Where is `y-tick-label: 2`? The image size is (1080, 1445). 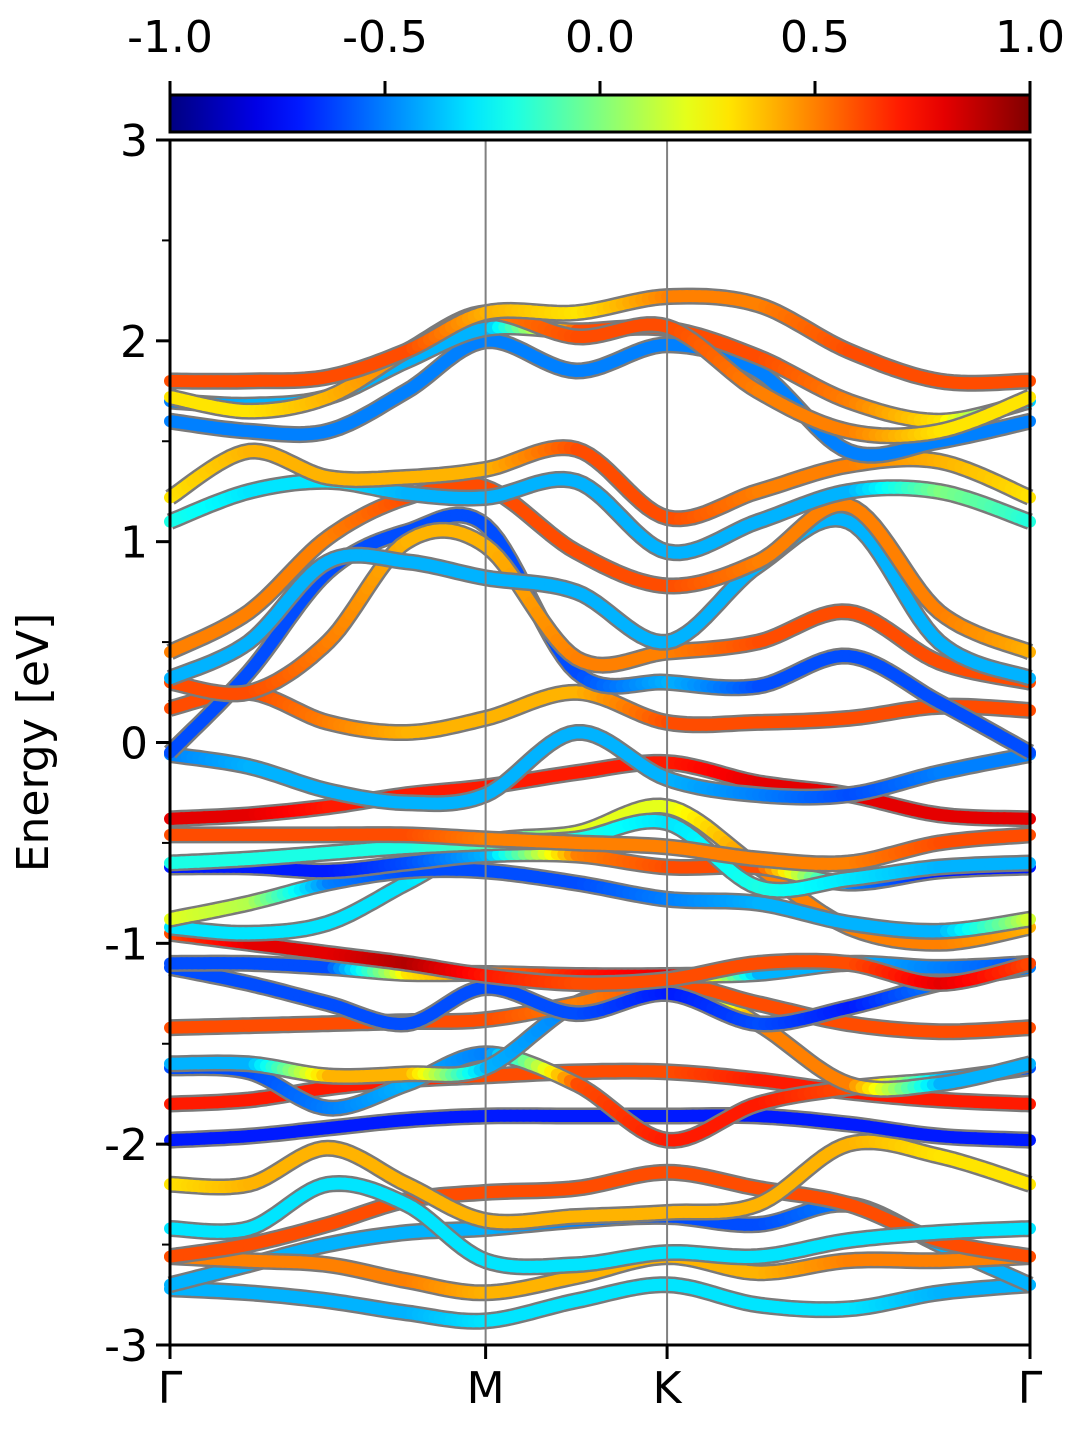 y-tick-label: 2 is located at coordinates (134, 342).